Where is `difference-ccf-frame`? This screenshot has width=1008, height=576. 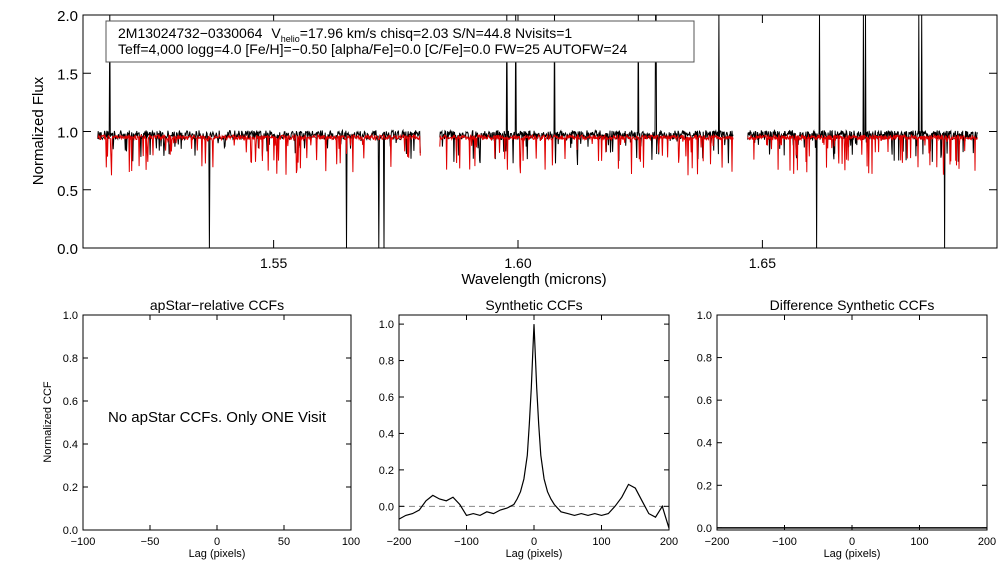
difference-ccf-frame is located at coordinates (852, 422).